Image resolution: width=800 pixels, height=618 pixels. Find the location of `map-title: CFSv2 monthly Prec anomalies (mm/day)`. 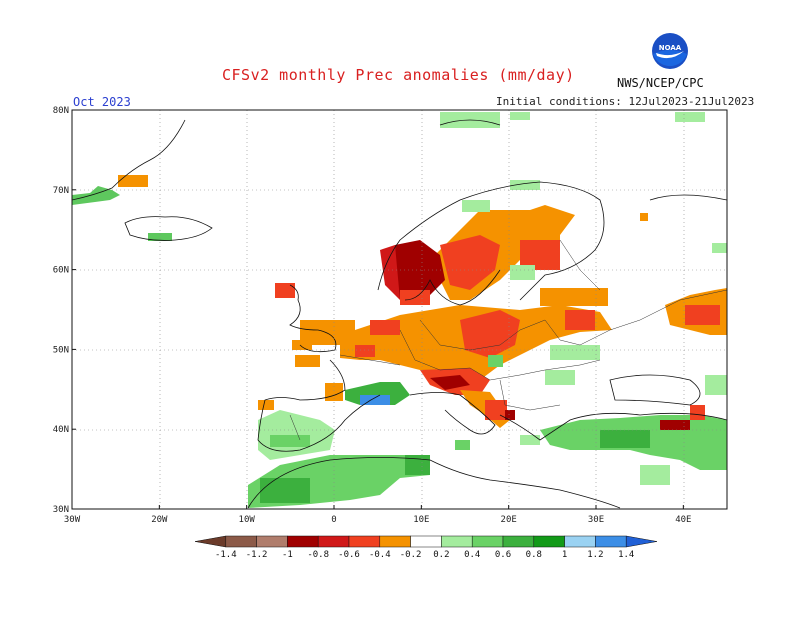

map-title: CFSv2 monthly Prec anomalies (mm/day) is located at coordinates (398, 75).